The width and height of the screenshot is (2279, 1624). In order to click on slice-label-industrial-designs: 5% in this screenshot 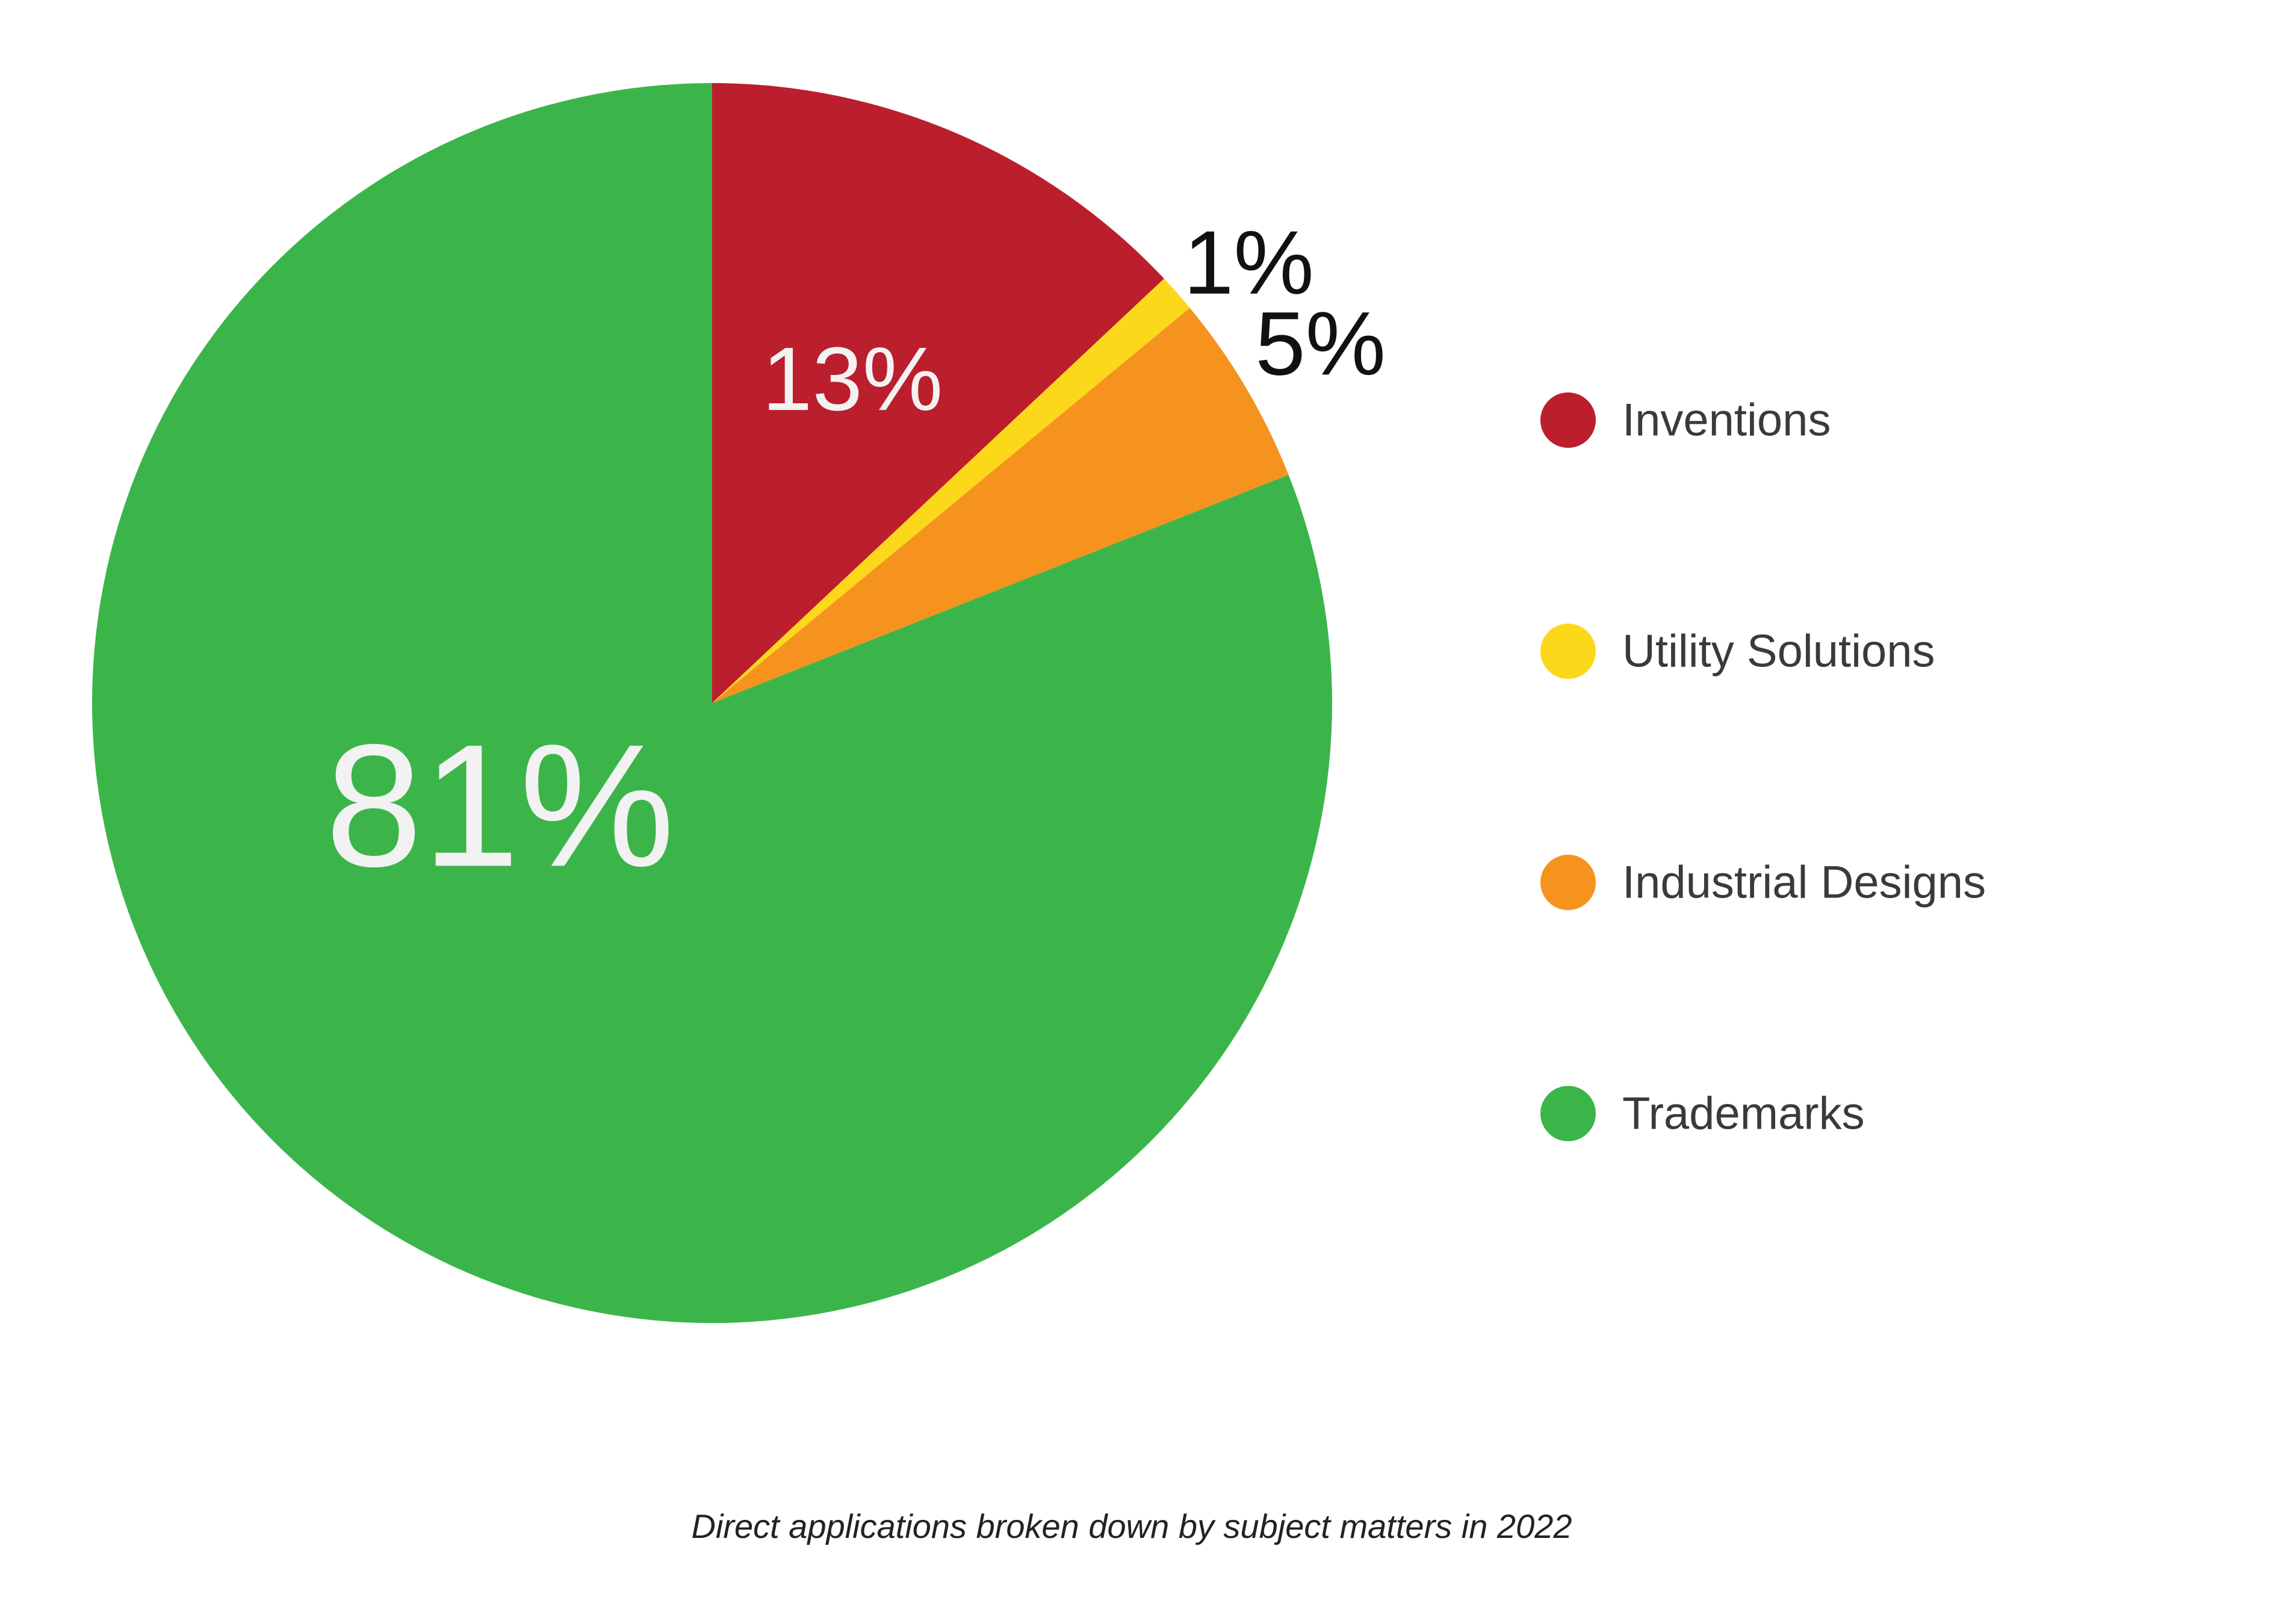, I will do `click(1320, 343)`.